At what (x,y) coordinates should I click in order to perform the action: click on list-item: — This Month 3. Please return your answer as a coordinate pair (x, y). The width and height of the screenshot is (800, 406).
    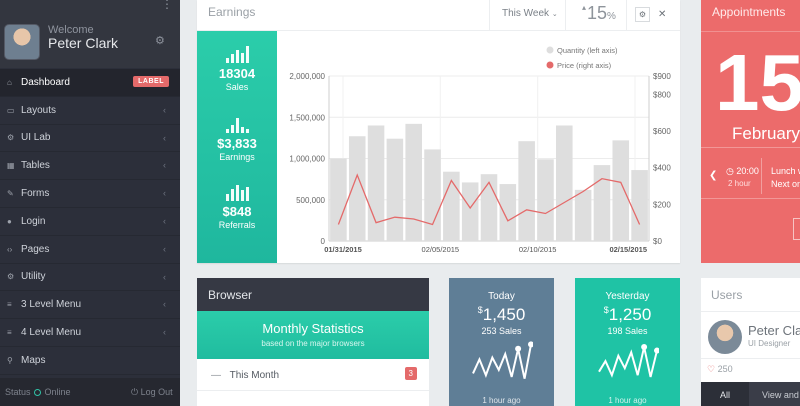
    Looking at the image, I should click on (313, 375).